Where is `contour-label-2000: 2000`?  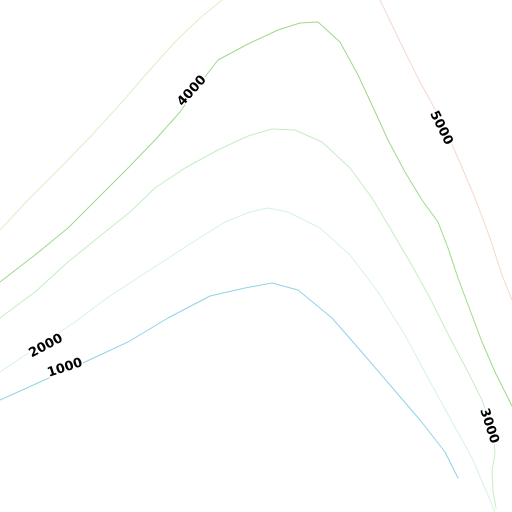 contour-label-2000: 2000 is located at coordinates (46, 346).